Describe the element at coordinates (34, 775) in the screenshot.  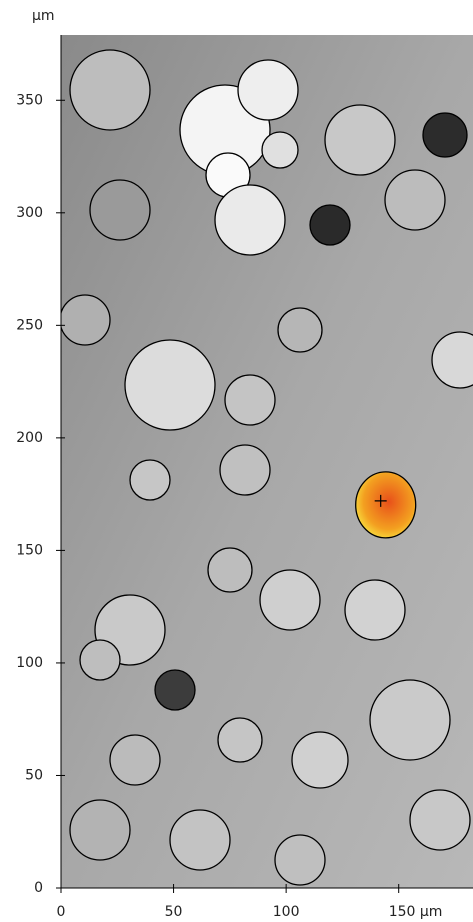
I see `y-tick-label: 50` at that location.